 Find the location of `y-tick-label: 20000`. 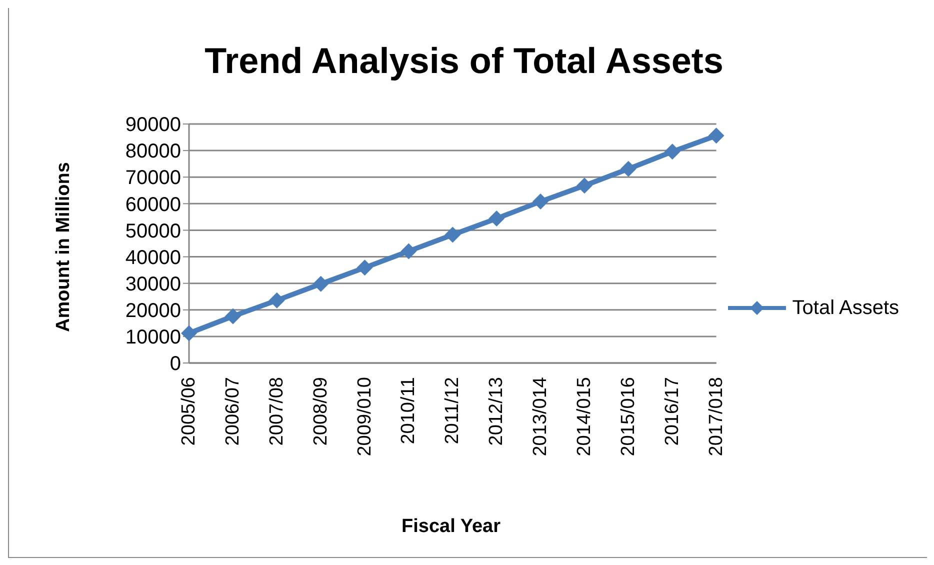

y-tick-label: 20000 is located at coordinates (153, 311).